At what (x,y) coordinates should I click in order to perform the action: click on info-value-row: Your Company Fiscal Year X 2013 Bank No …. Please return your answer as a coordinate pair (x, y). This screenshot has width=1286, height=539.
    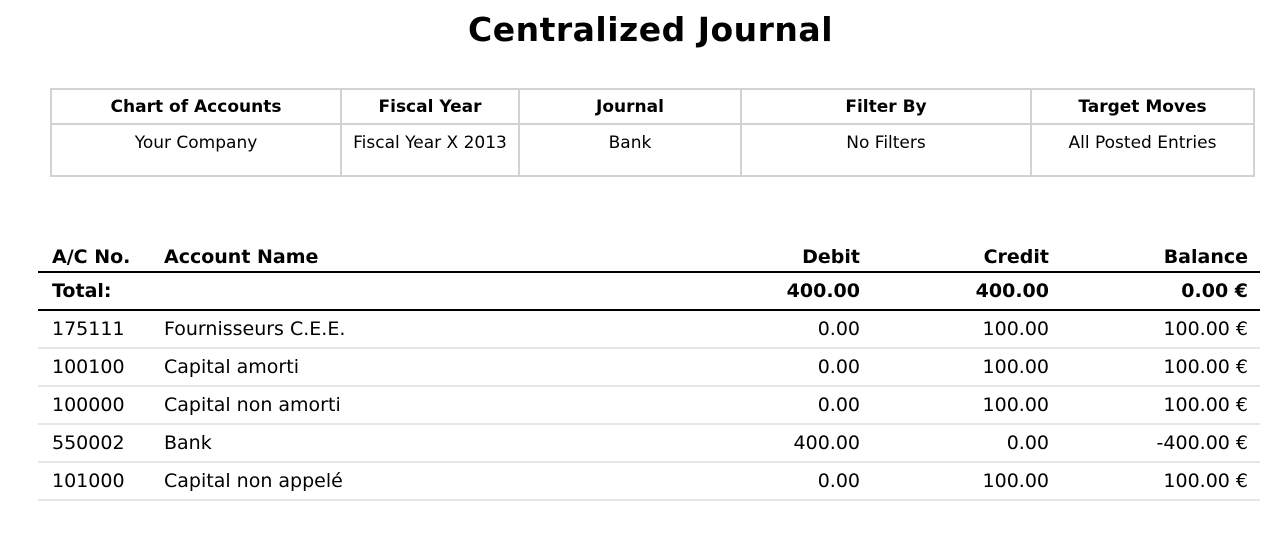
    Looking at the image, I should click on (652, 150).